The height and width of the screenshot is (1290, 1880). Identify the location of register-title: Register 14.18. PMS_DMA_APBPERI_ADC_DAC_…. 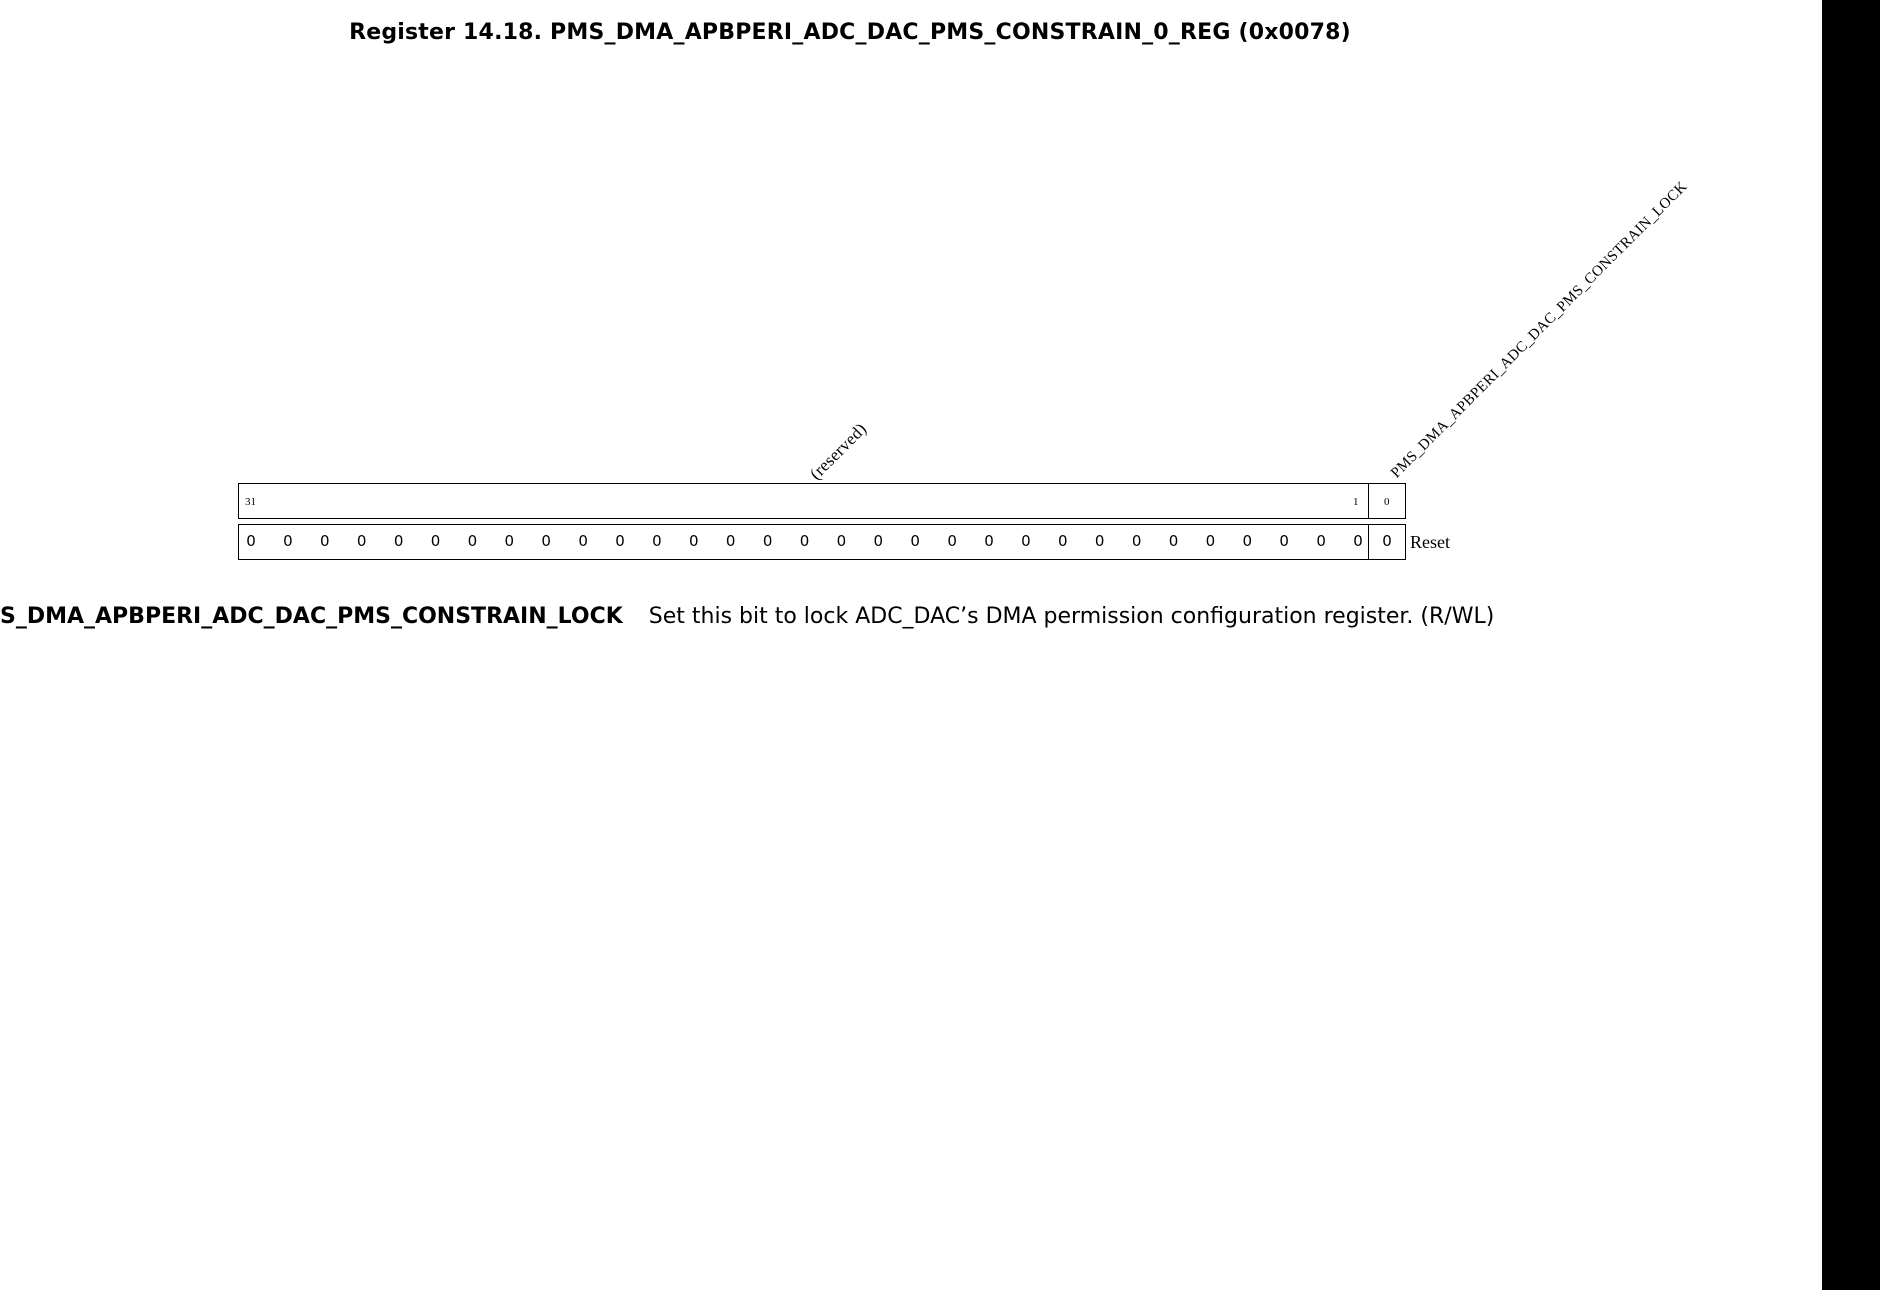
(850, 32).